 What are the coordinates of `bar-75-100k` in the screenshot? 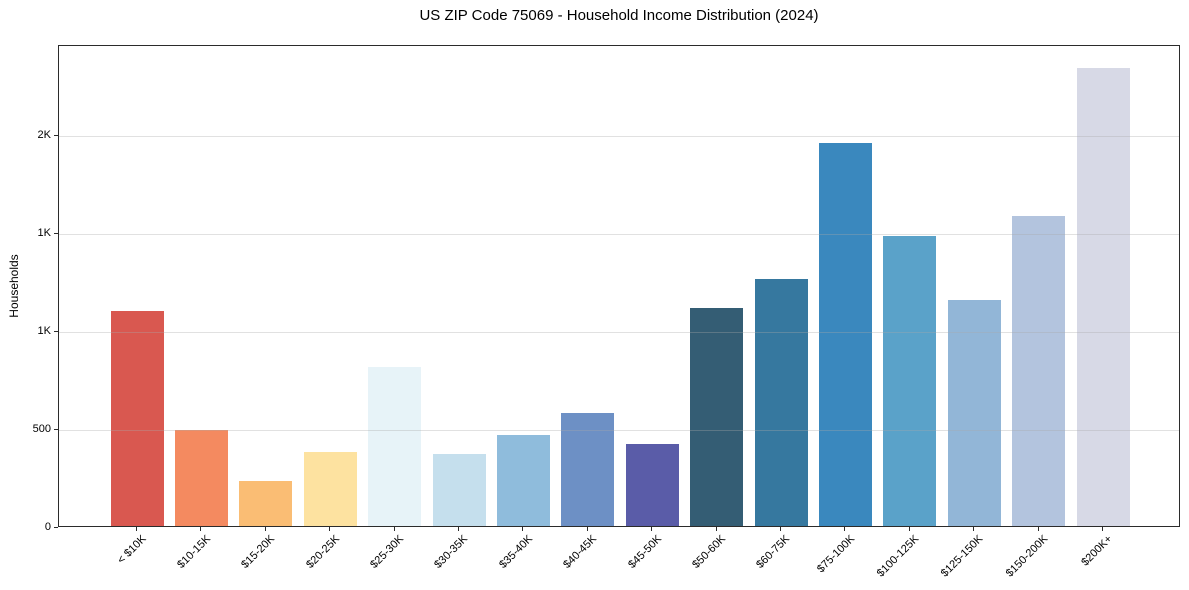 It's located at (845, 334).